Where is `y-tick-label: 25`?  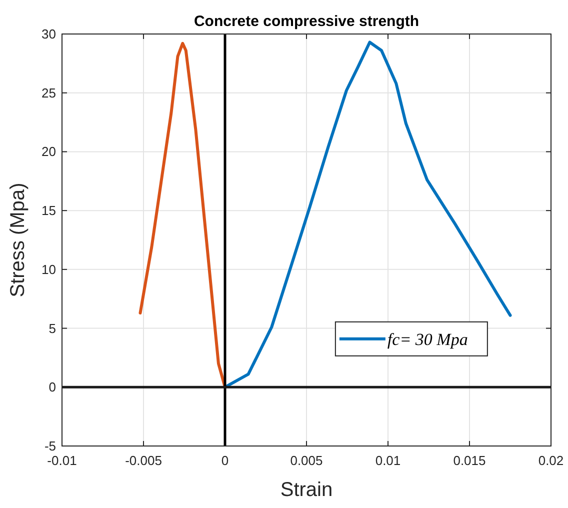
y-tick-label: 25 is located at coordinates (49, 92).